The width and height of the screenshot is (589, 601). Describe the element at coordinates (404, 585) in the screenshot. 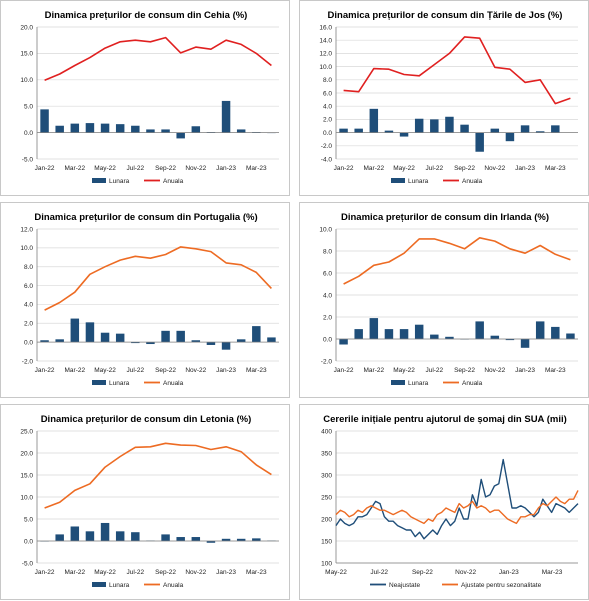

I see `legend-label: Neajustate` at that location.